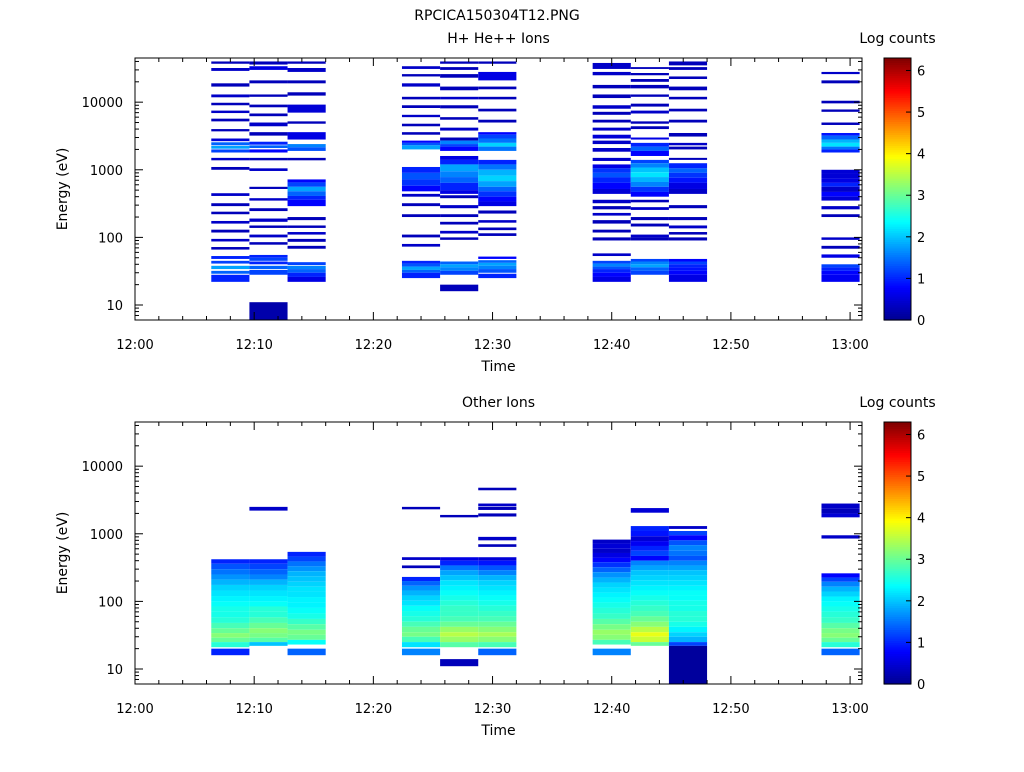 The width and height of the screenshot is (1024, 772). Describe the element at coordinates (897, 39) in the screenshot. I see `colorbar-label: Log counts` at that location.